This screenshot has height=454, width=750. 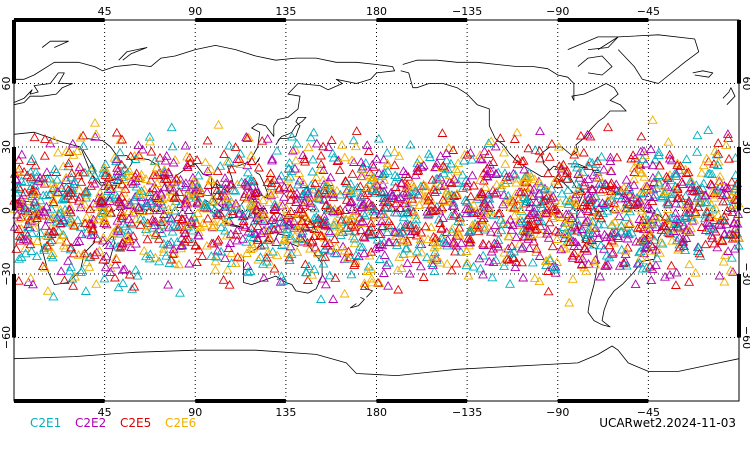 I want to click on bottom-tick-label: 90, so click(x=195, y=412).